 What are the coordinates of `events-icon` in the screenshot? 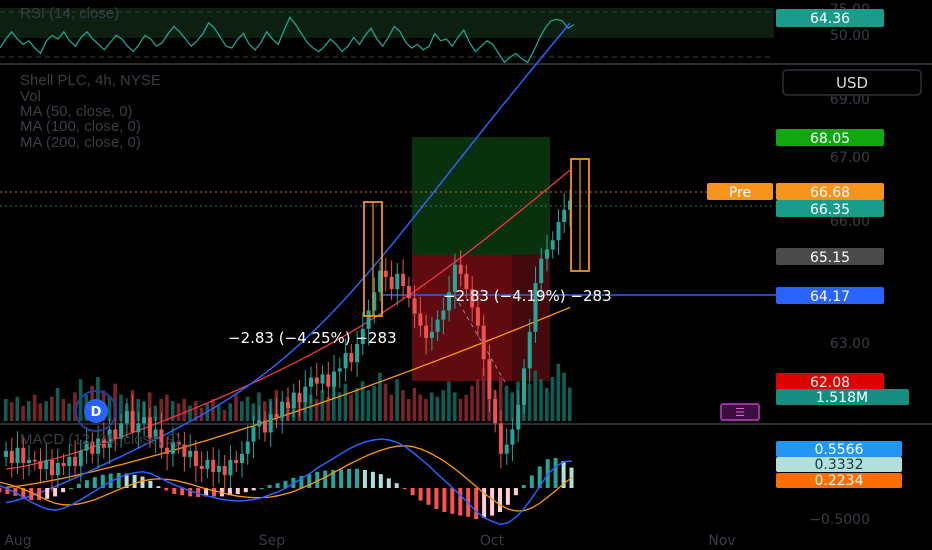 It's located at (740, 412).